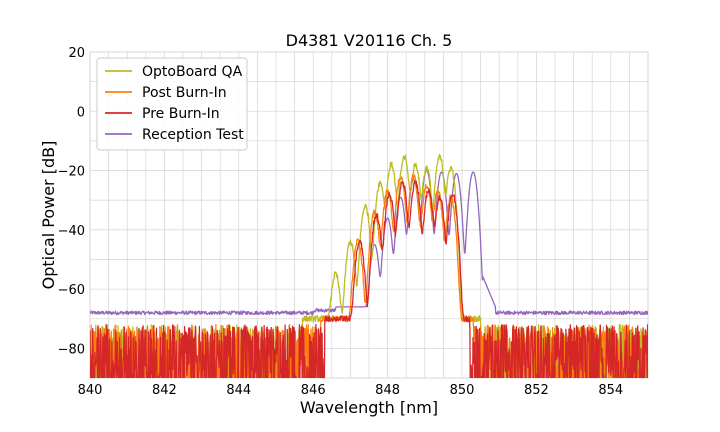 The image size is (720, 432). I want to click on x-tick-label: 848, so click(387, 390).